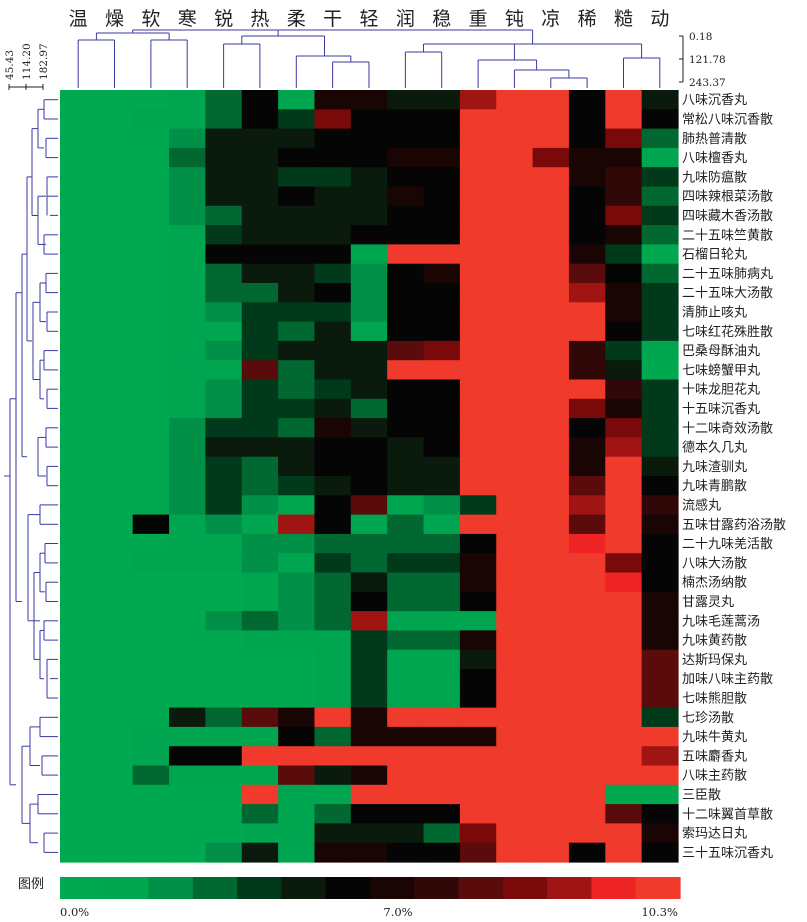  Describe the element at coordinates (332, 19) in the screenshot. I see `column-label: 干` at that location.